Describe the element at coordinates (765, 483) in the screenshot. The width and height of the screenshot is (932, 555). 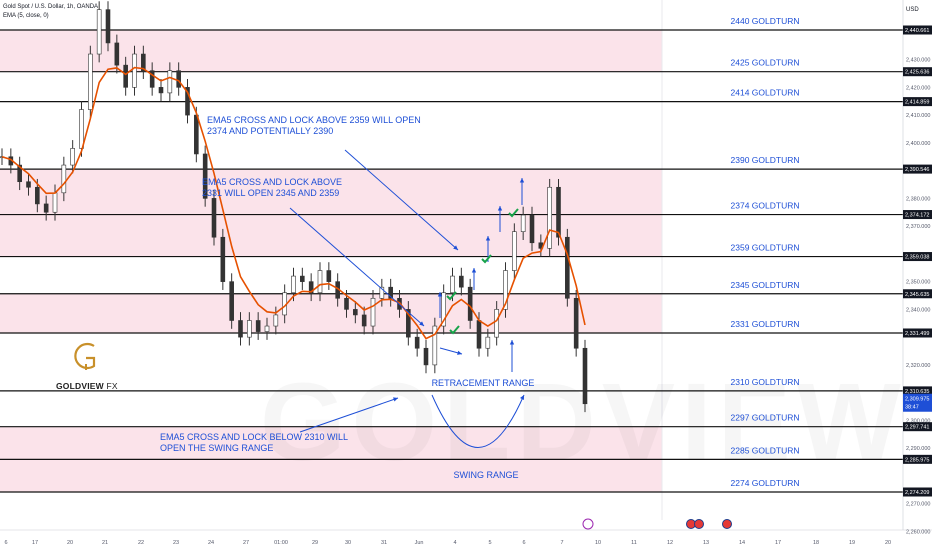
I see `level-label-11: 2274 GOLDTURN` at that location.